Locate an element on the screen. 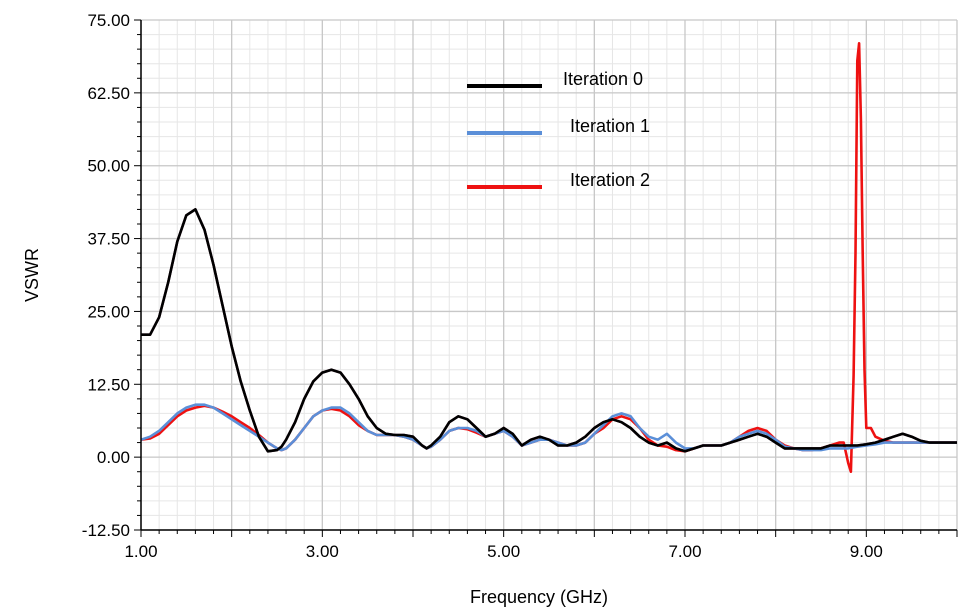 The width and height of the screenshot is (965, 608). y-tick-label: 37.50 is located at coordinates (108, 239).